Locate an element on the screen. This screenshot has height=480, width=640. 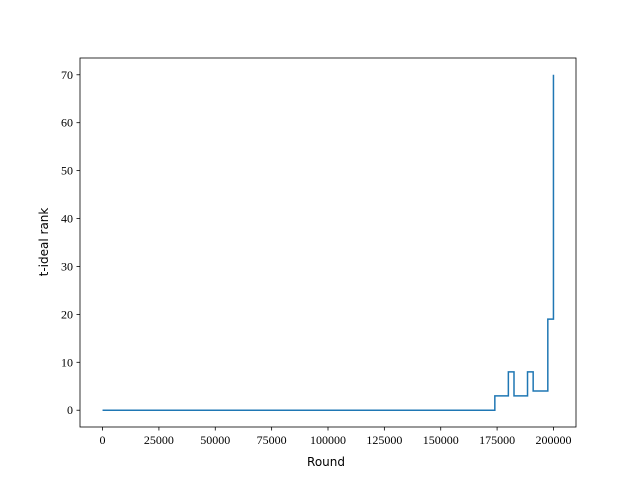
x-tick-label: 0 is located at coordinates (103, 440).